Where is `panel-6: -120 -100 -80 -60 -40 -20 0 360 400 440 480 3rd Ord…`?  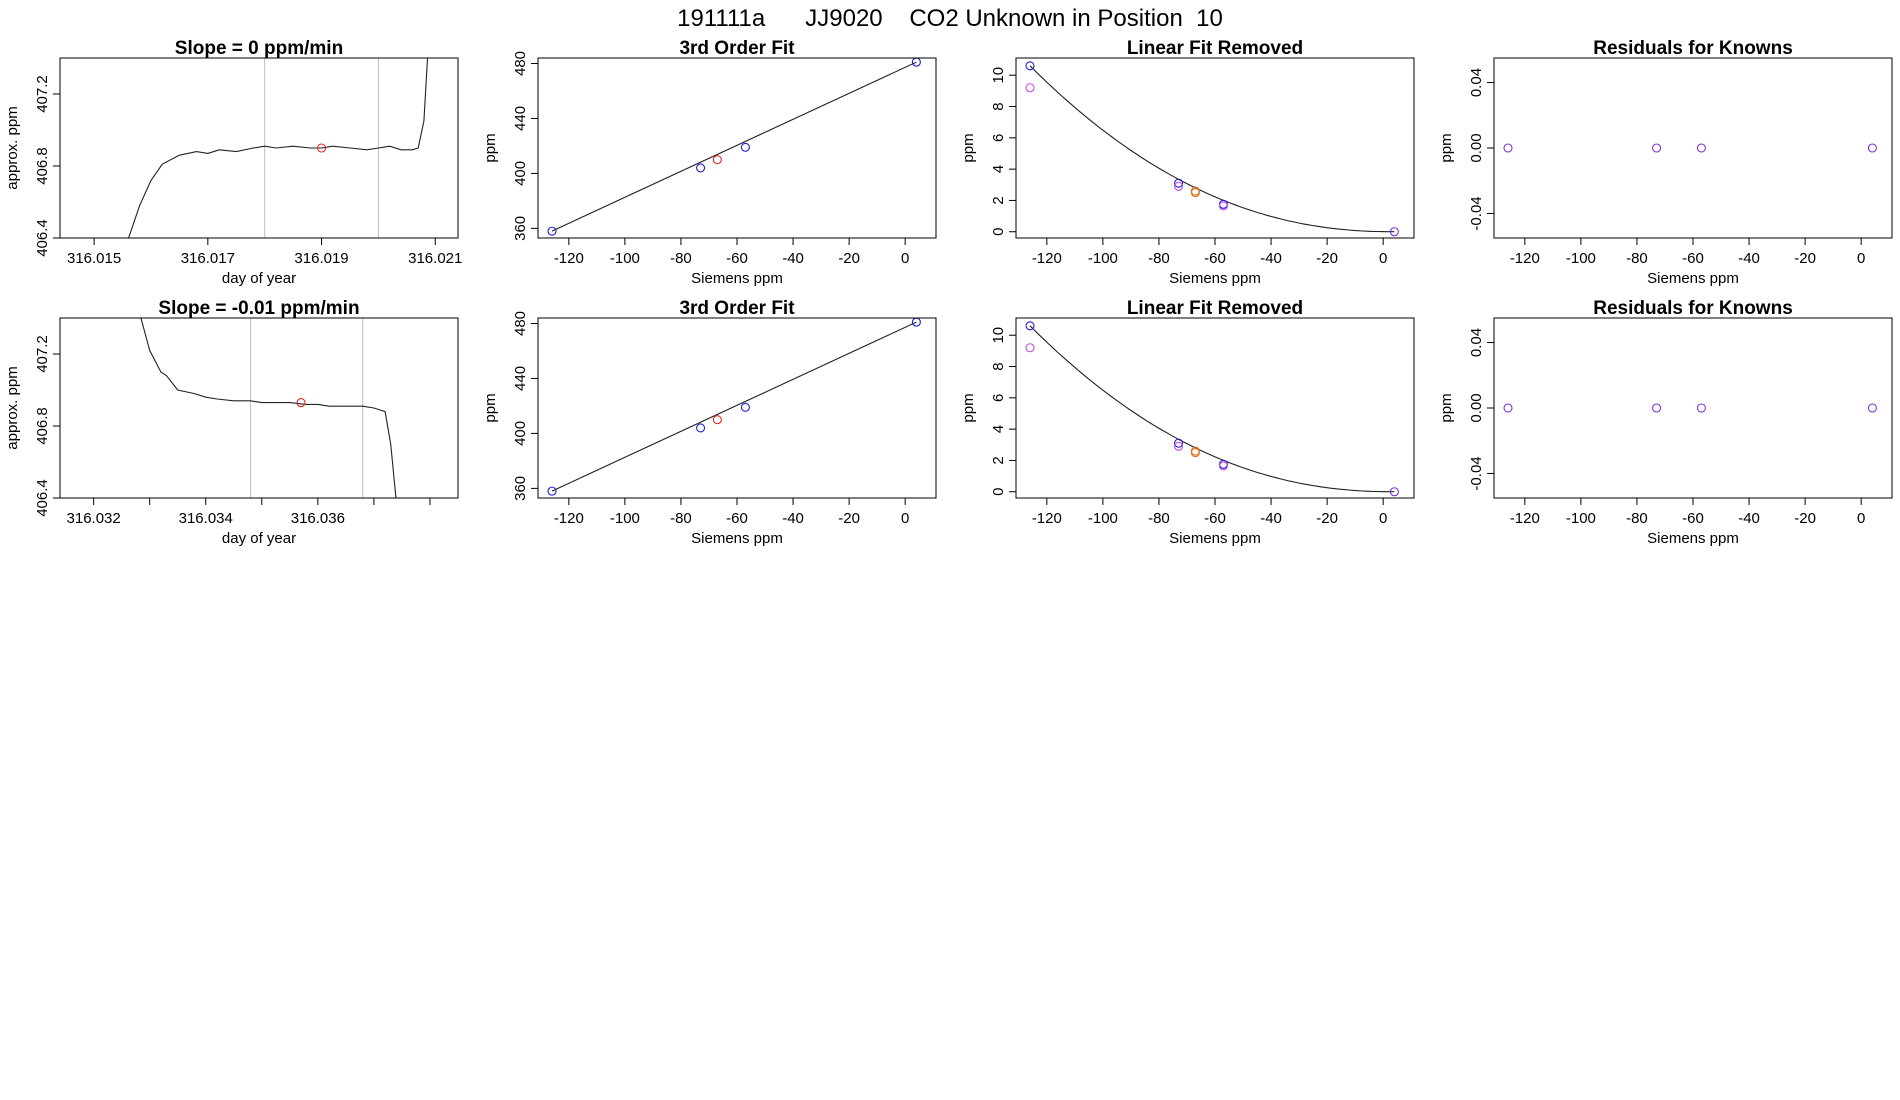
panel-6: -120 -100 -80 -60 -40 -20 0 360 400 440 480 3rd Ord… is located at coordinates (709, 422).